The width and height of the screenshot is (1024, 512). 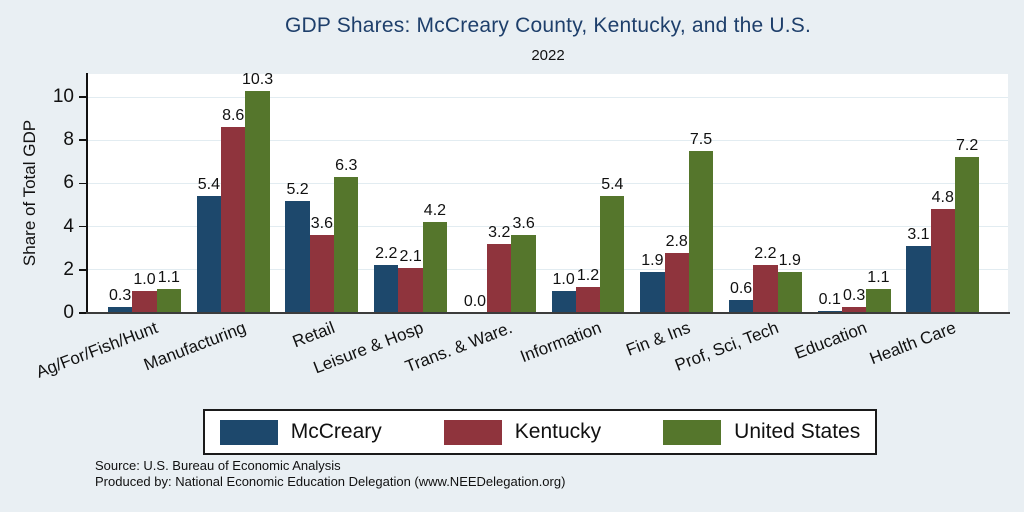 I want to click on legend-item-mccreary: McCreary, so click(x=300, y=432).